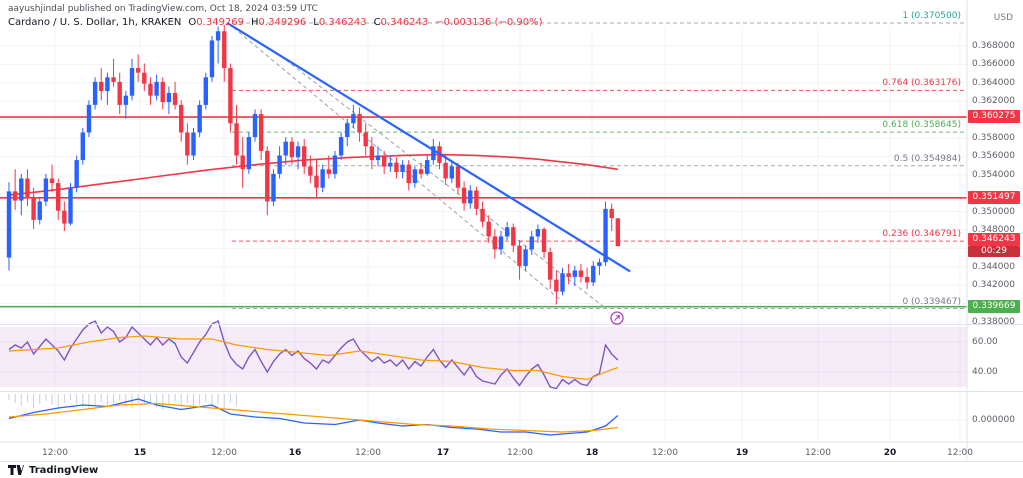 The image size is (1023, 478). Describe the element at coordinates (64, 470) in the screenshot. I see `tradingview-brand-label: TradingView` at that location.